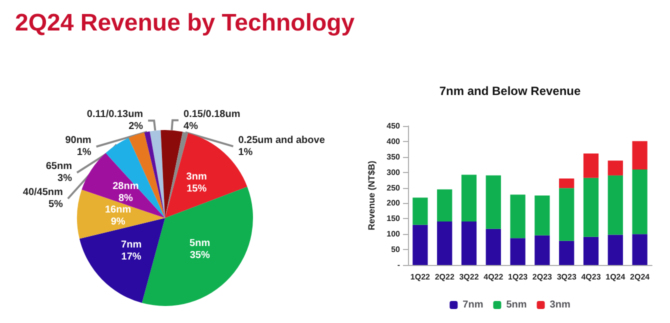 The width and height of the screenshot is (670, 323). What do you see at coordinates (494, 277) in the screenshot?
I see `x-tick-label: 4Q22` at bounding box center [494, 277].